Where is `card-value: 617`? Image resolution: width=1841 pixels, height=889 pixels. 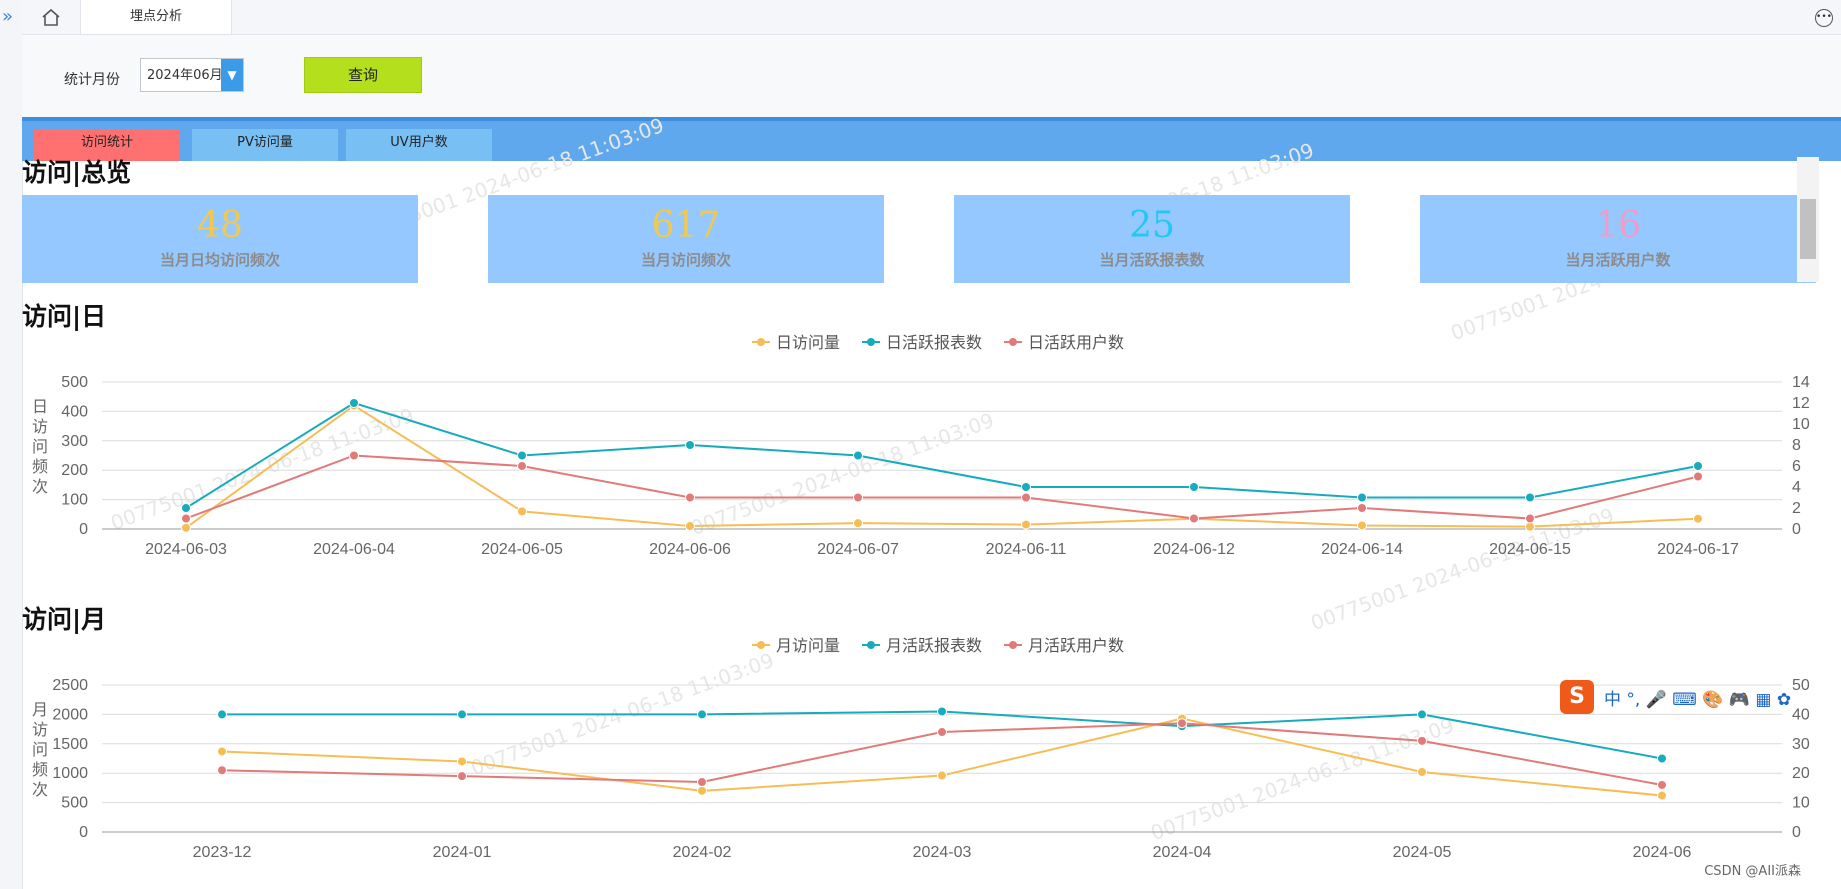
card-value: 617 is located at coordinates (686, 225).